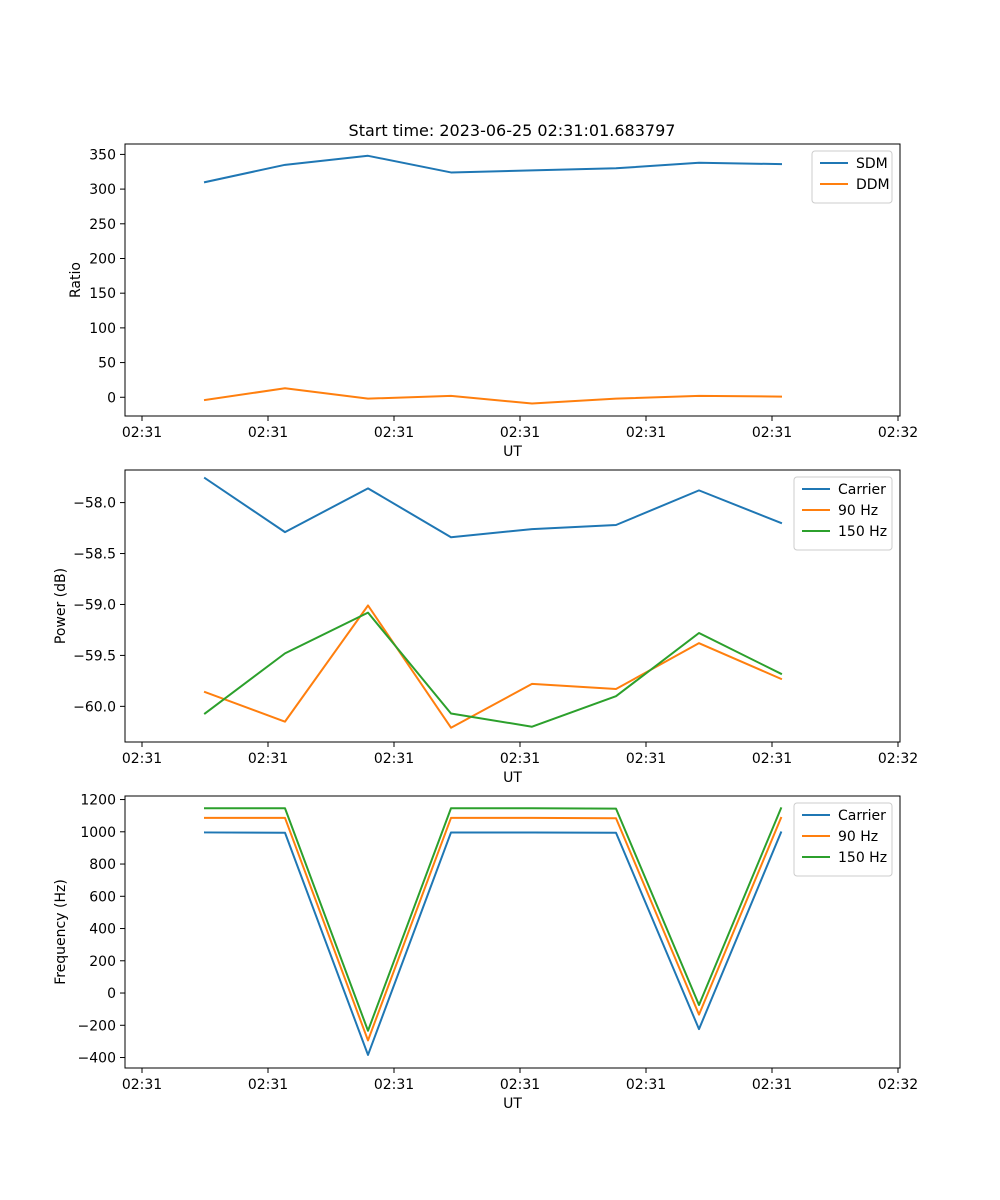  Describe the element at coordinates (107, 364) in the screenshot. I see `y-tick-label: 50` at that location.